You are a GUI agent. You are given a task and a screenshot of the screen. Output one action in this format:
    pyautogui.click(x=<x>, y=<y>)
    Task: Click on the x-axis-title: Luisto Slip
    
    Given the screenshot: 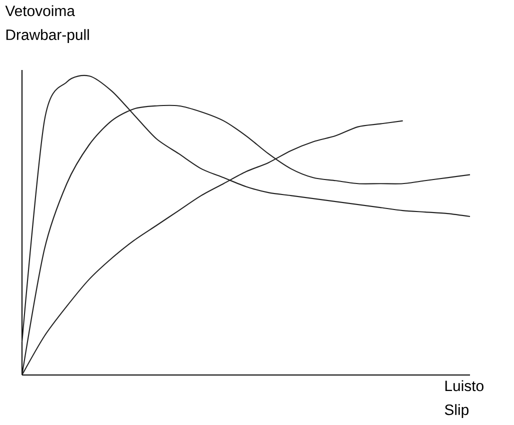 What is the action you would take?
    pyautogui.click(x=464, y=399)
    